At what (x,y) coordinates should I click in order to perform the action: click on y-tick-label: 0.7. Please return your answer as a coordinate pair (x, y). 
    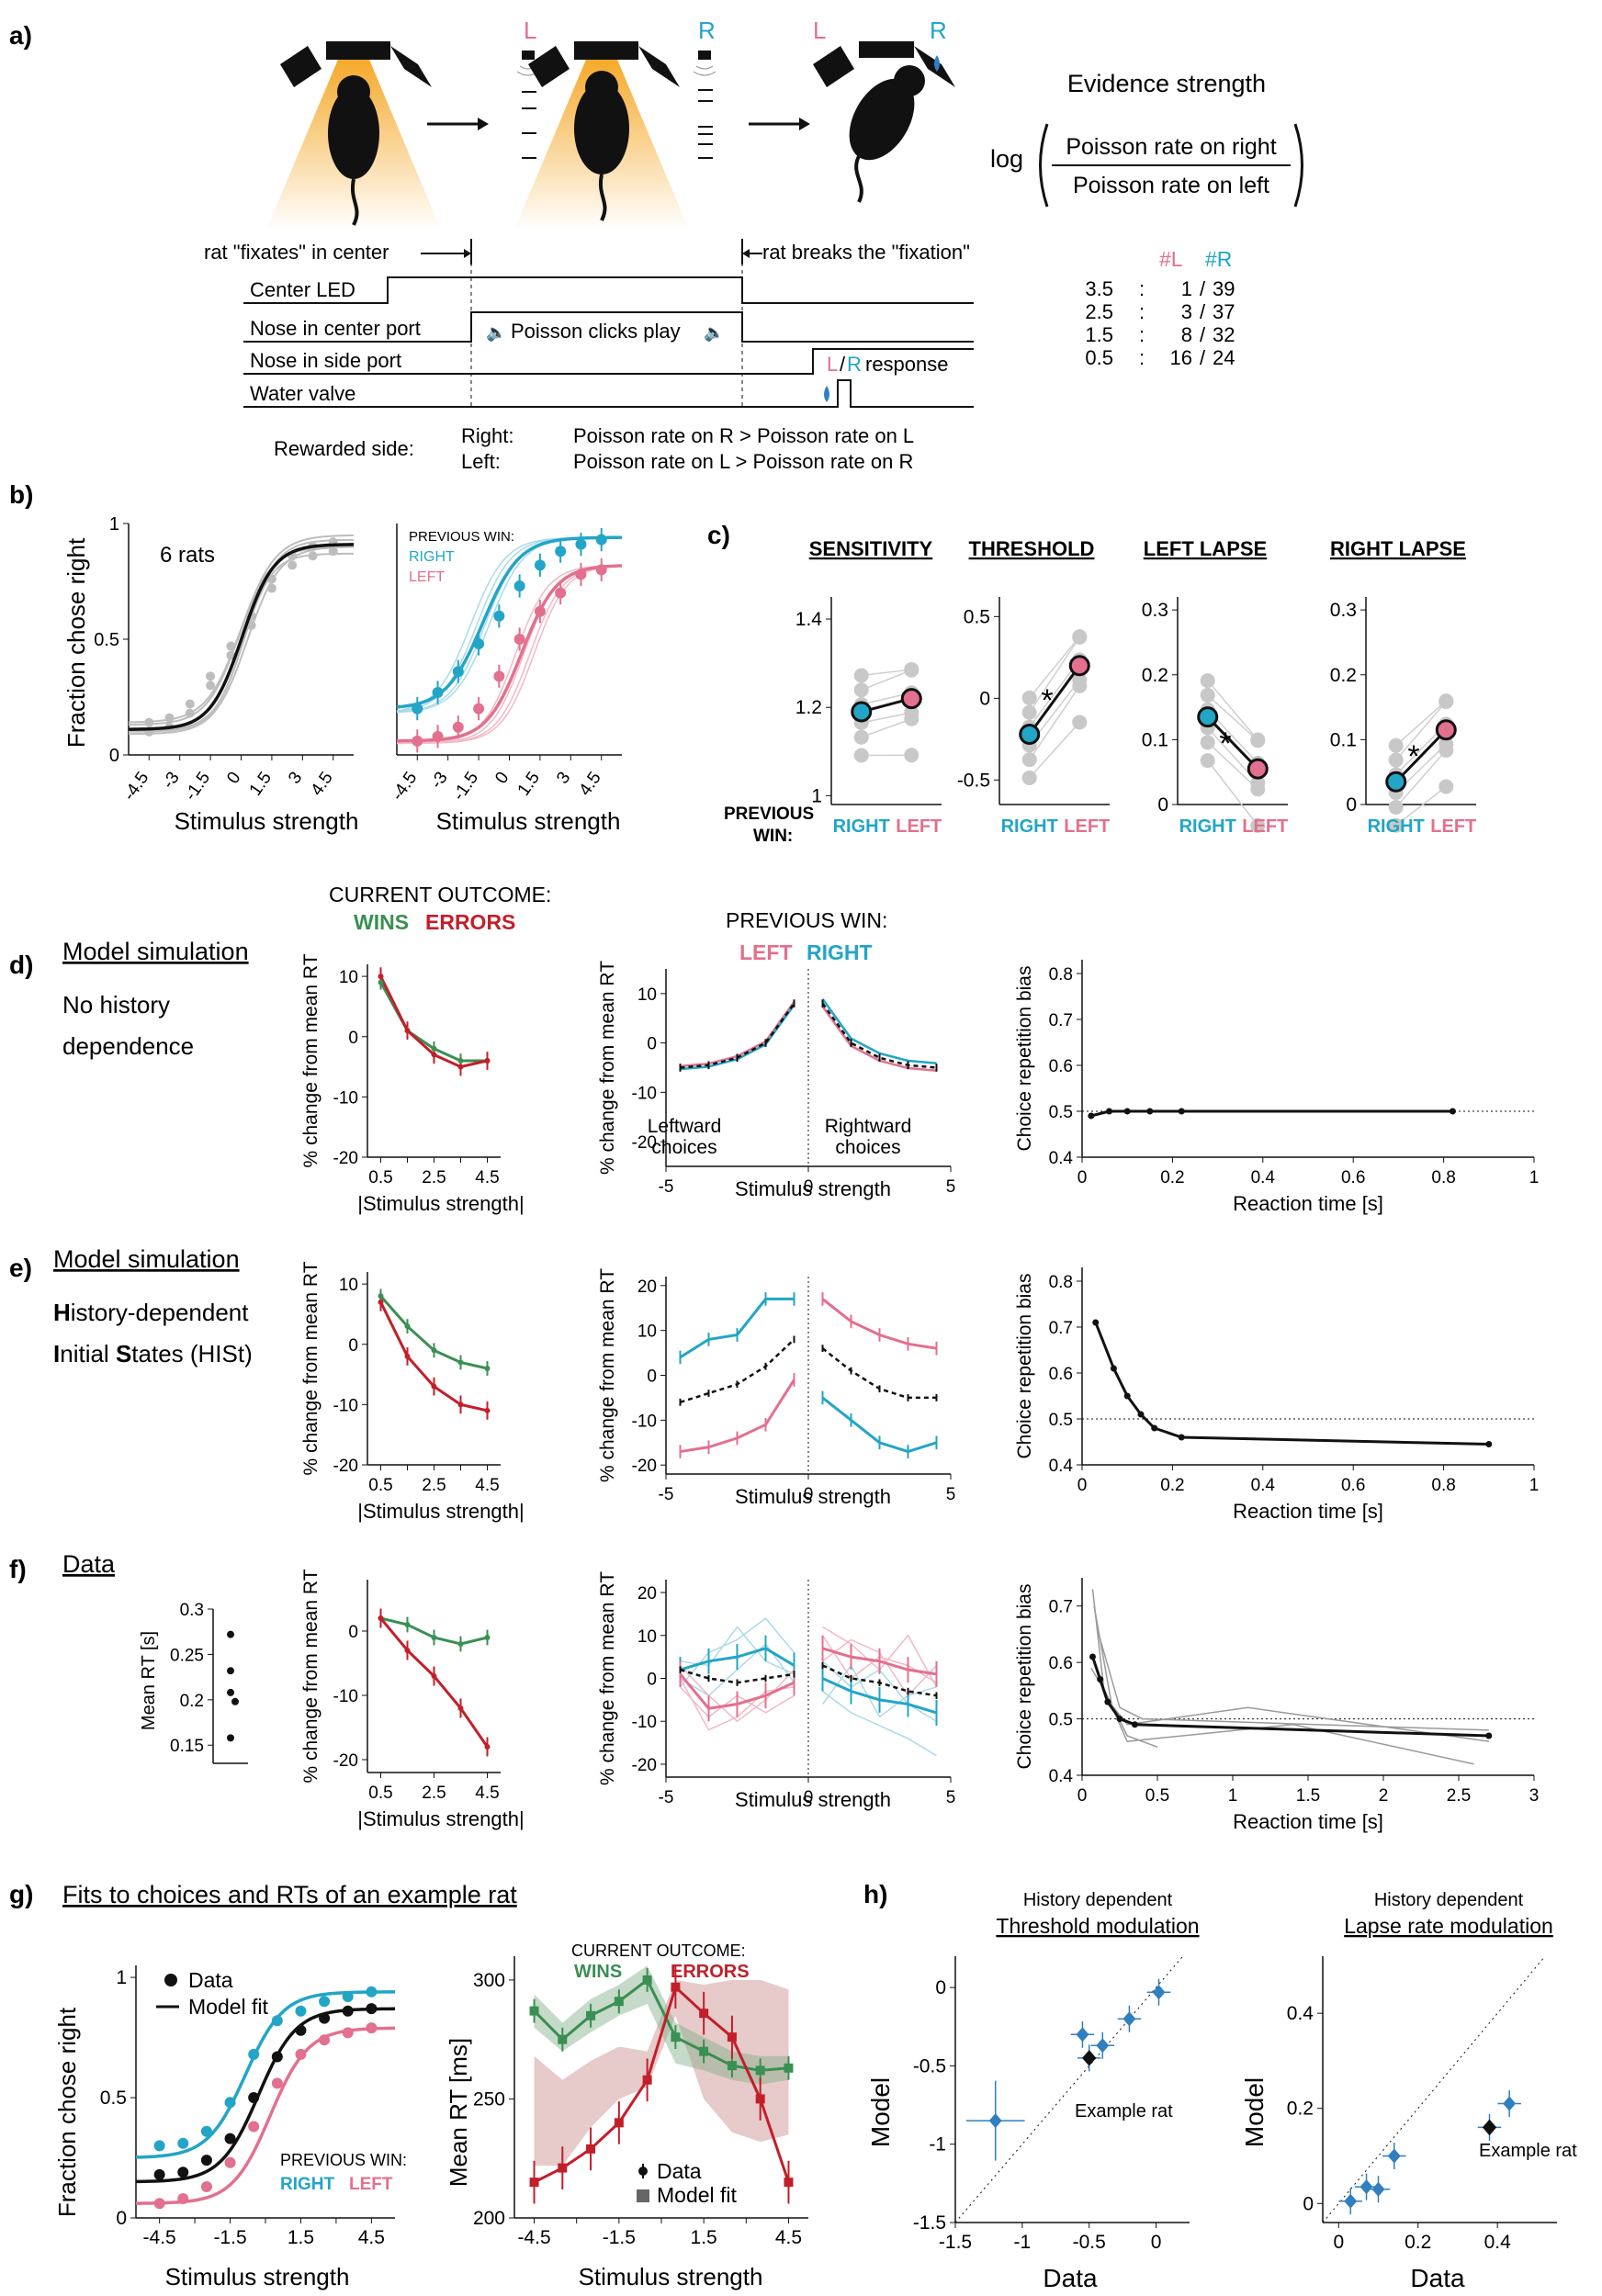
    Looking at the image, I should click on (1061, 1328).